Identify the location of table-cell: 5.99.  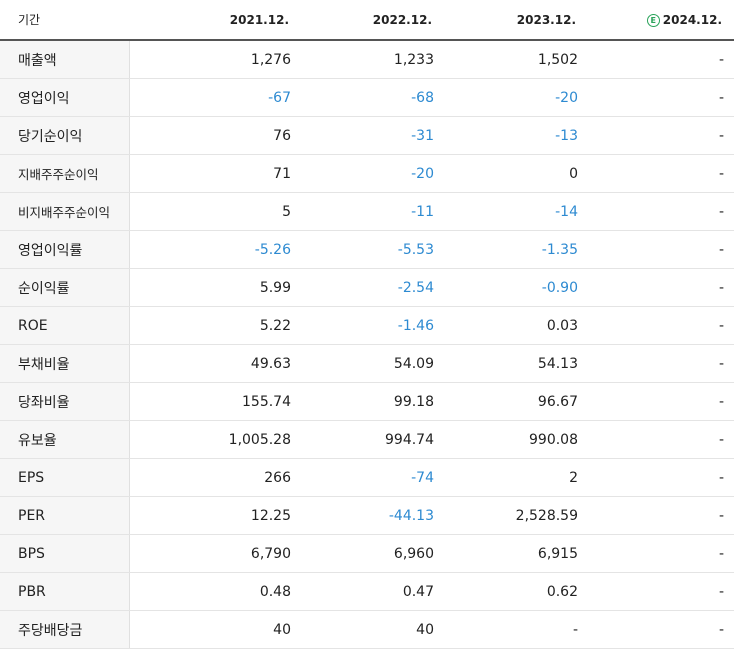
(215, 287).